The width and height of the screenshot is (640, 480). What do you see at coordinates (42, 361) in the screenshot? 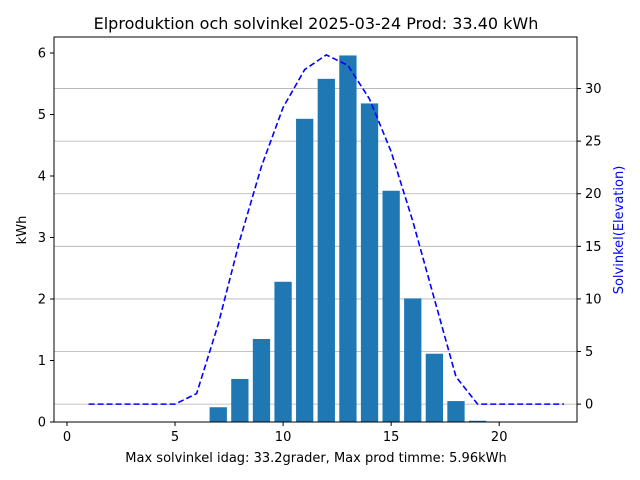
I see `y-tick-label-1: 1` at bounding box center [42, 361].